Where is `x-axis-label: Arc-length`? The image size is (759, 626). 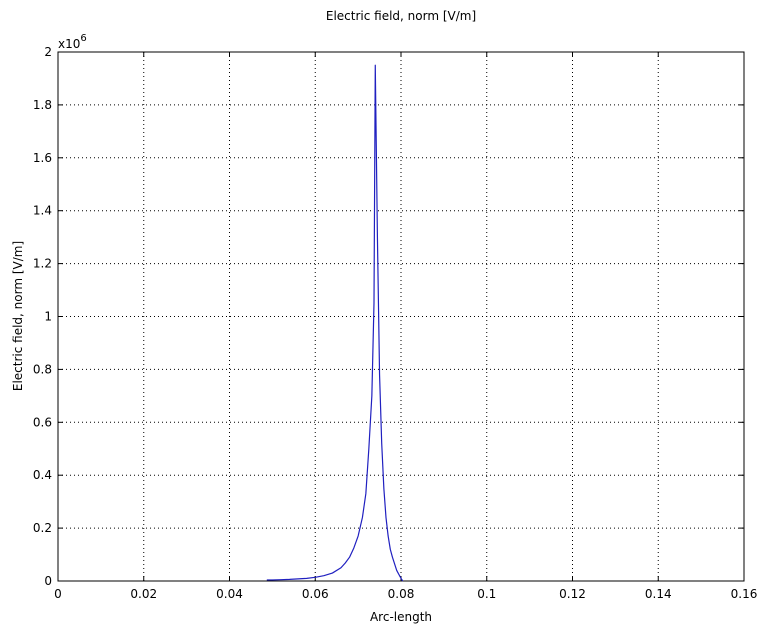 x-axis-label: Arc-length is located at coordinates (401, 617).